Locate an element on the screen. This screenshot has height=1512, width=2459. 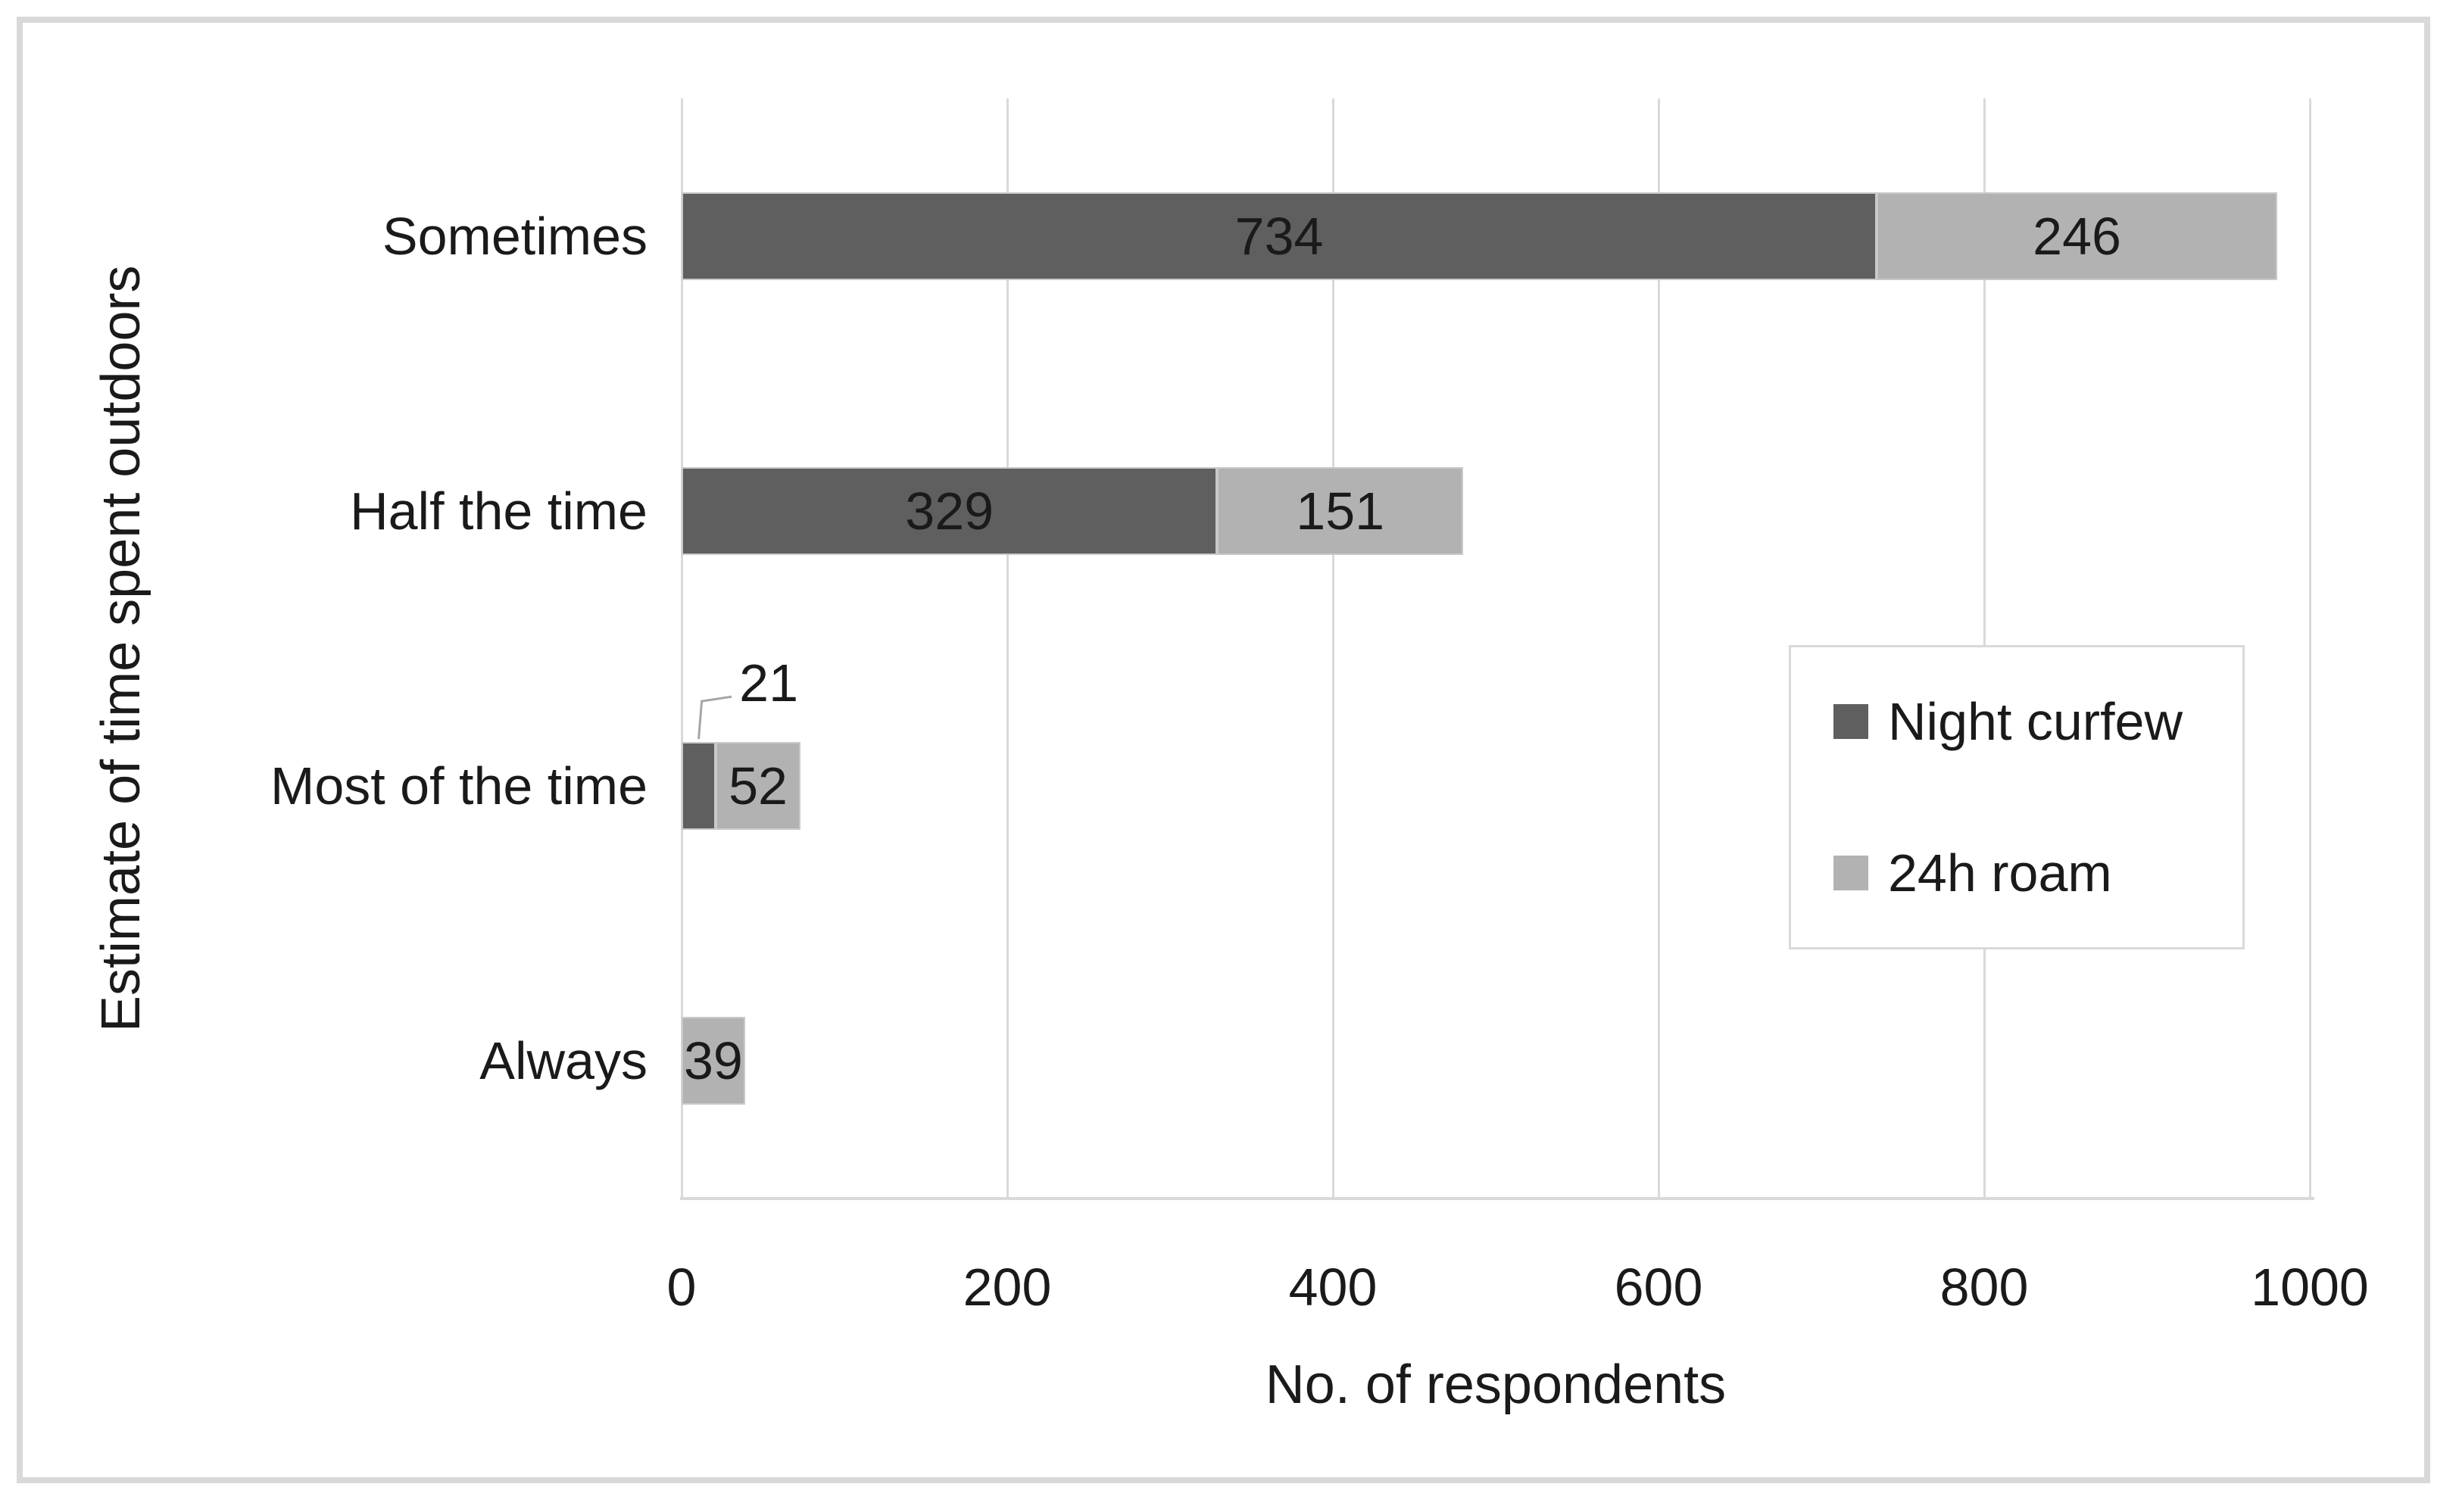
x-axis-title: No. of respondents is located at coordinates (1496, 1385).